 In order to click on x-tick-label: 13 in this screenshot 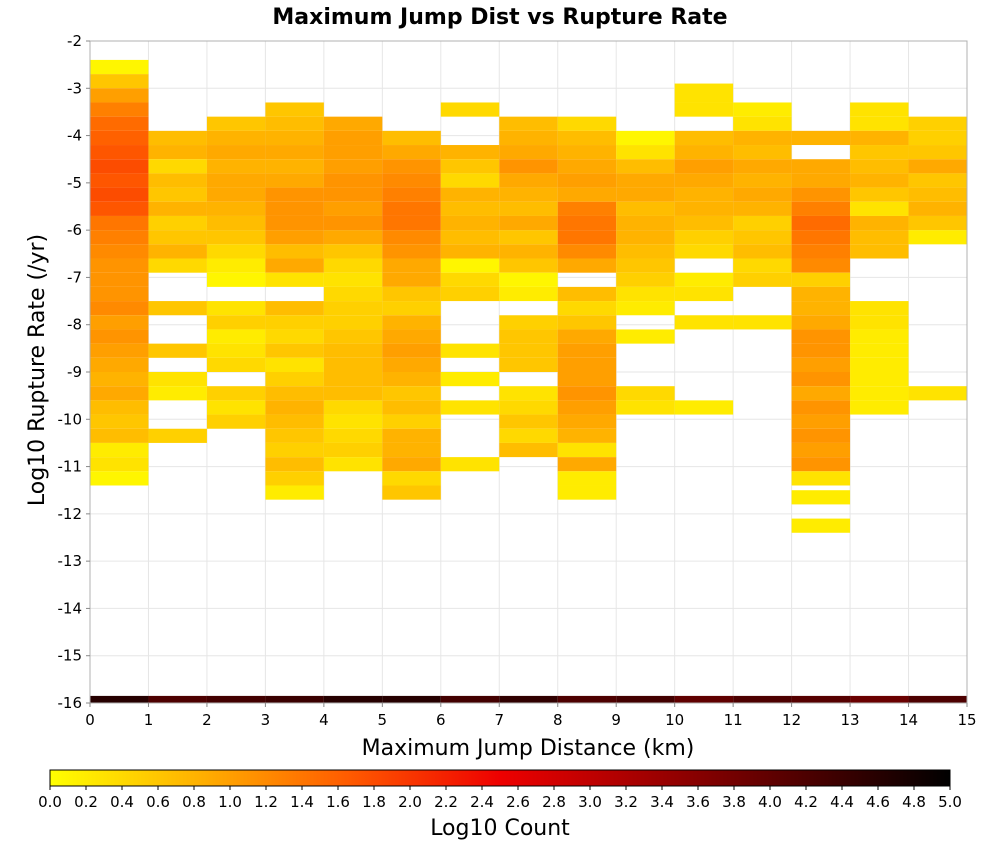, I will do `click(850, 720)`.